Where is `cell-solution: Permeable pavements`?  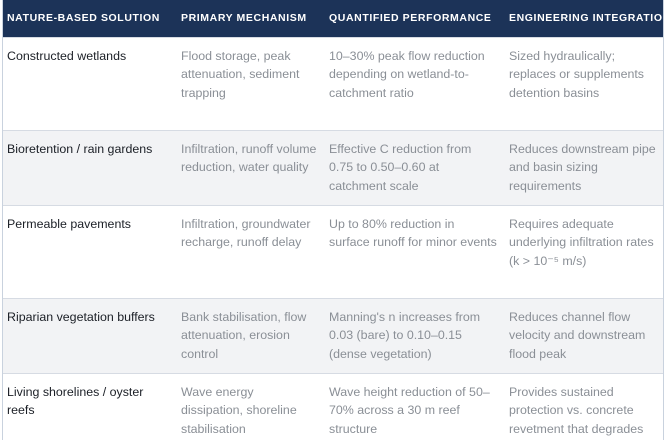 cell-solution: Permeable pavements is located at coordinates (89, 251).